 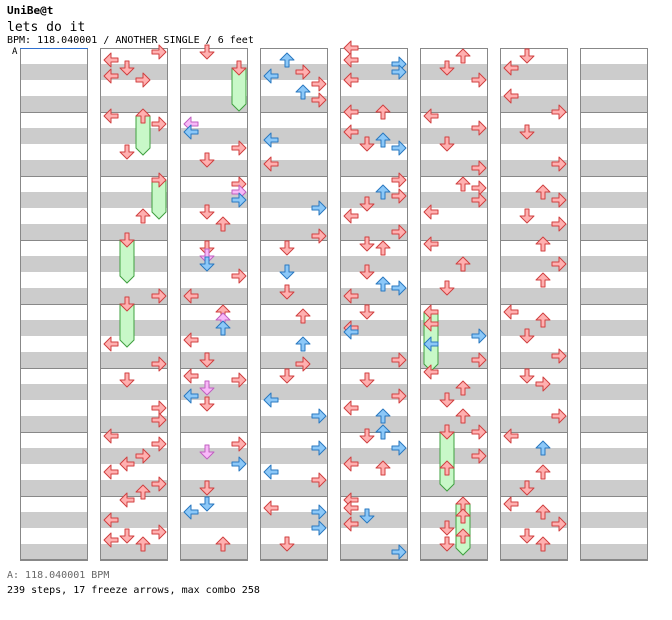 I want to click on bpm-summary: A: 118.040001 BPM, so click(x=58, y=575).